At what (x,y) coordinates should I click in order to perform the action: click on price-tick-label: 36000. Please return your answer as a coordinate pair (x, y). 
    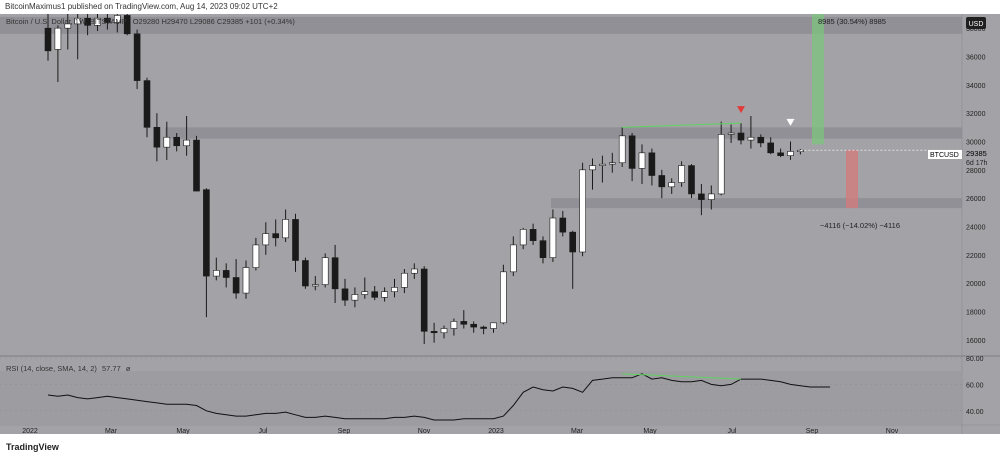
    Looking at the image, I should click on (976, 58).